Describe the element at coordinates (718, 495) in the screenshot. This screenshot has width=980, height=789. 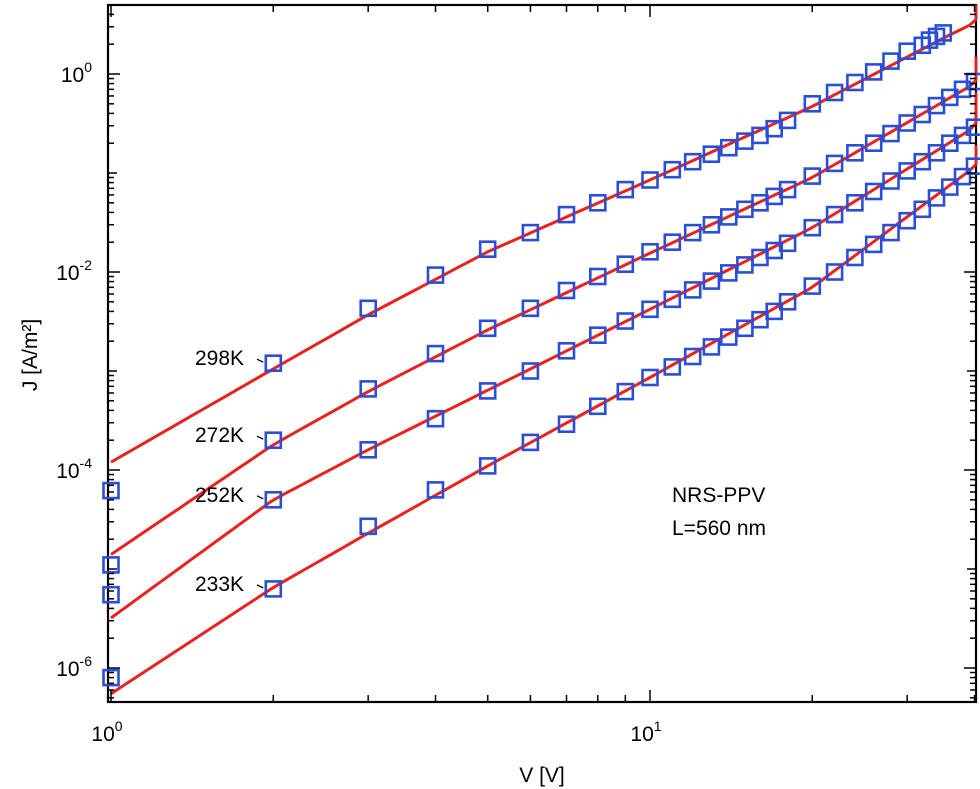
I see `annotation-material: NRS-PPV` at that location.